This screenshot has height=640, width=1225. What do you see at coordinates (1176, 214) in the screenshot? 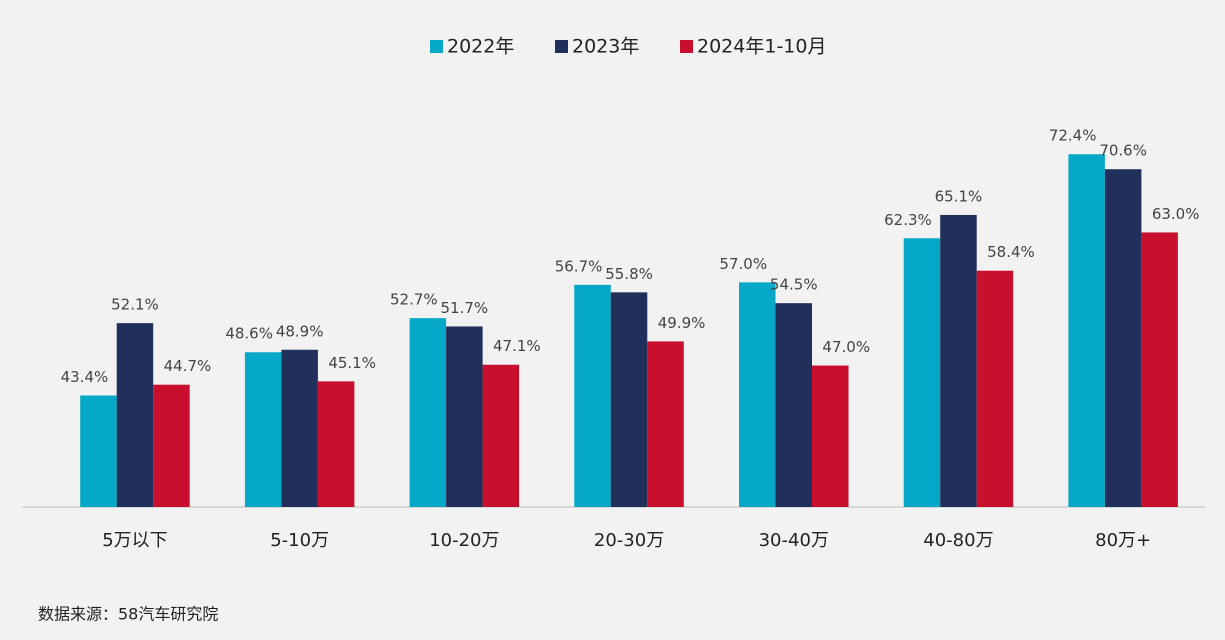
I see `value-label: 63.0%` at bounding box center [1176, 214].